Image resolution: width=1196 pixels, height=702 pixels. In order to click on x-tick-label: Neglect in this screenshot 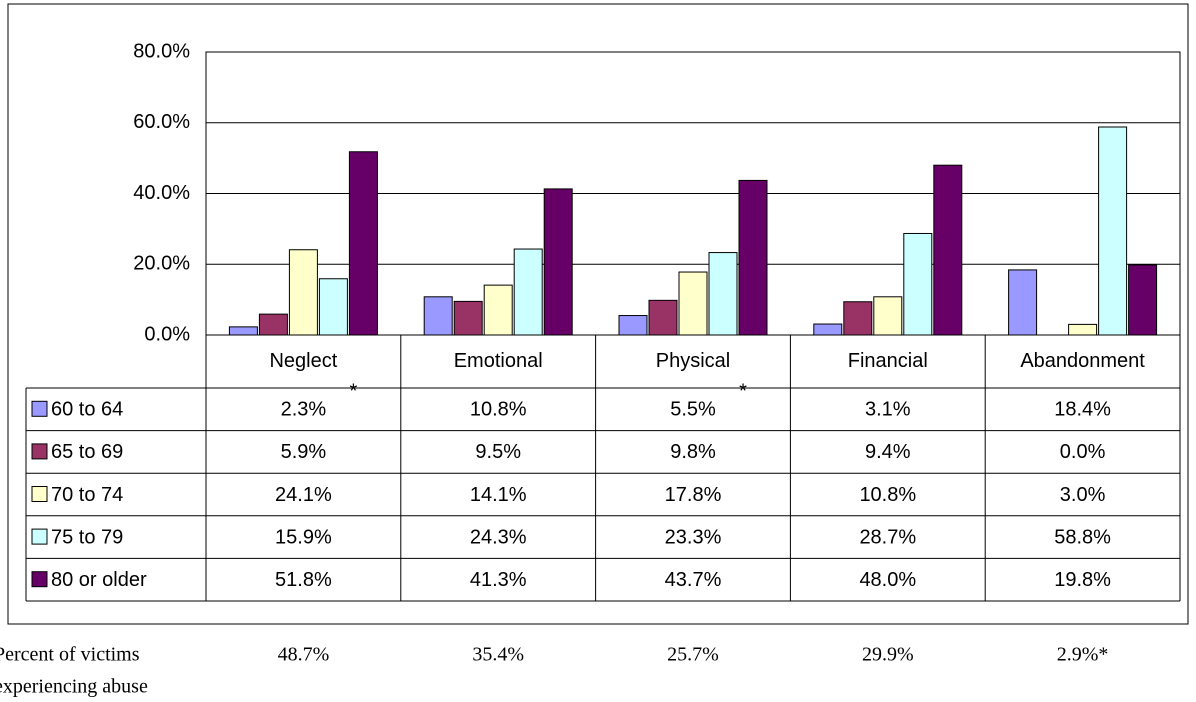, I will do `click(303, 361)`.